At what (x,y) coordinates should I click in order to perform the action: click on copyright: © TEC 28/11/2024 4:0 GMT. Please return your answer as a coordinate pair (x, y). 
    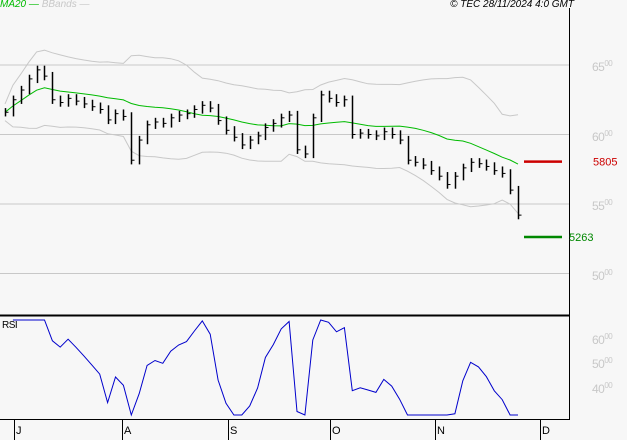
    Looking at the image, I should click on (512, 5).